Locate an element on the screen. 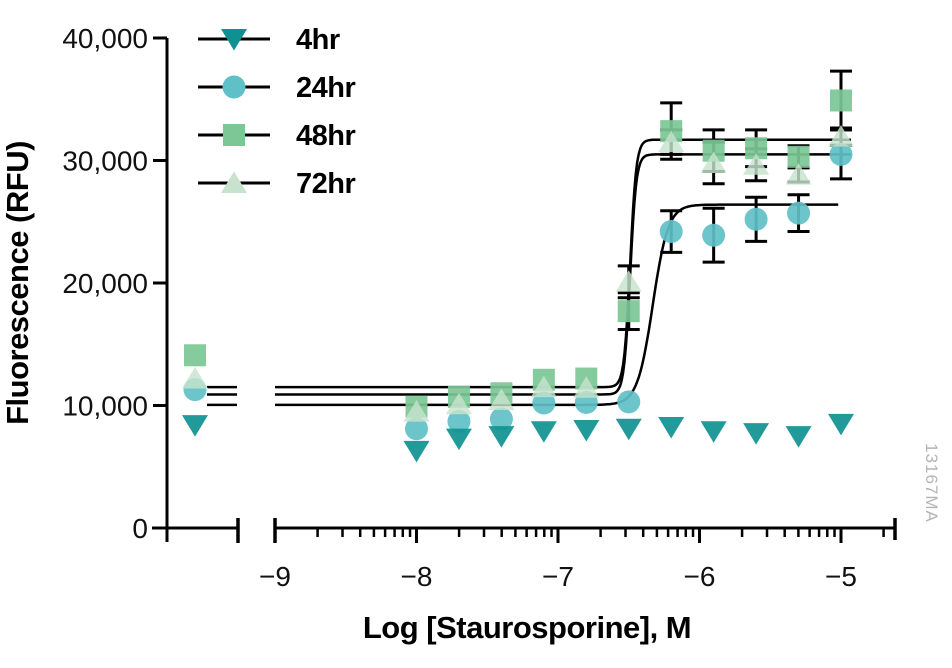  x-axis-title: Log [Staurosporine], M is located at coordinates (527, 627).